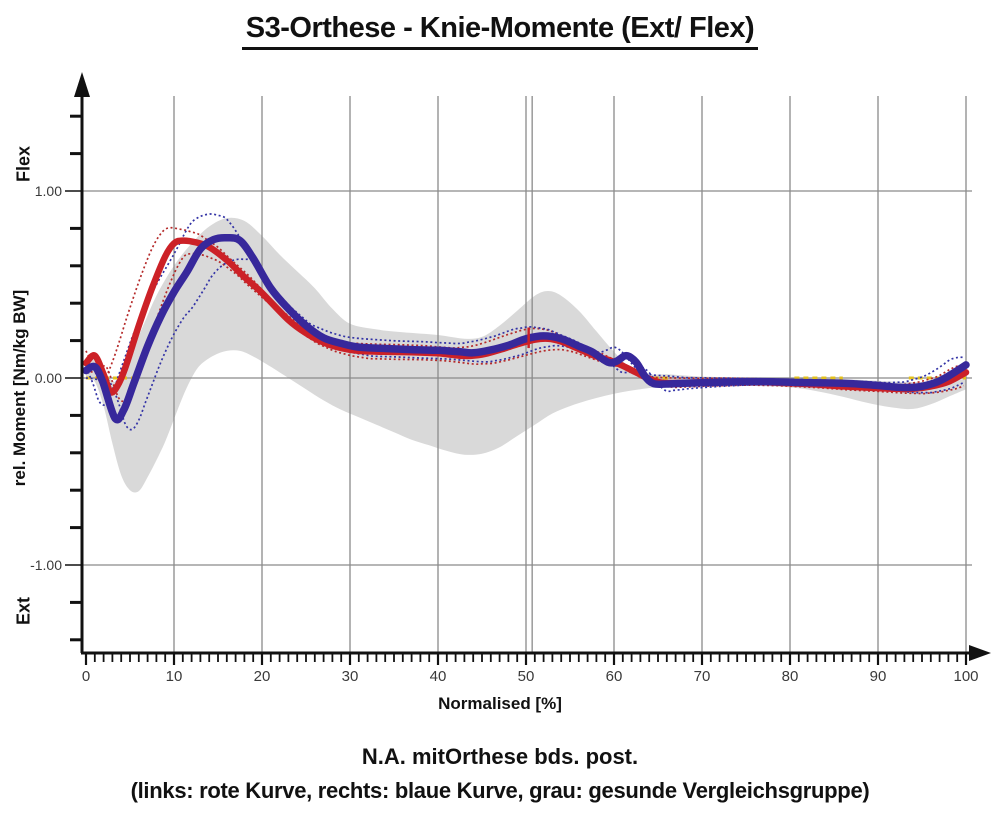 This screenshot has height=820, width=1000. Describe the element at coordinates (878, 676) in the screenshot. I see `x-tick-label: 90` at that location.